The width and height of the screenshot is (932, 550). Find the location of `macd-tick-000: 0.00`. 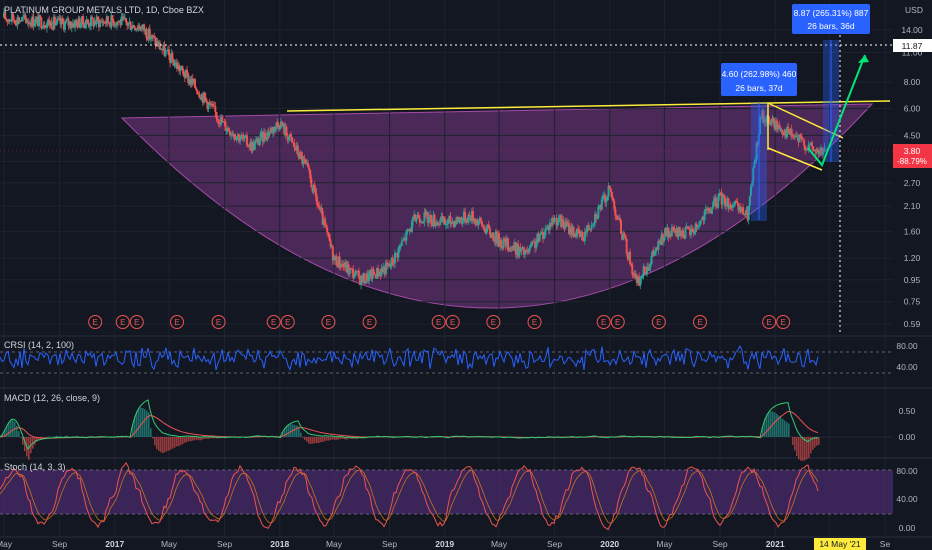

macd-tick-000: 0.00 is located at coordinates (907, 437).